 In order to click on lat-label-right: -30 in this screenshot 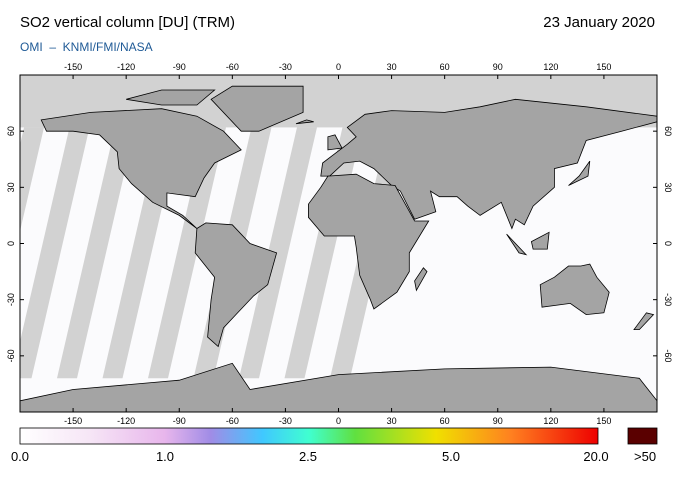, I will do `click(668, 299)`.